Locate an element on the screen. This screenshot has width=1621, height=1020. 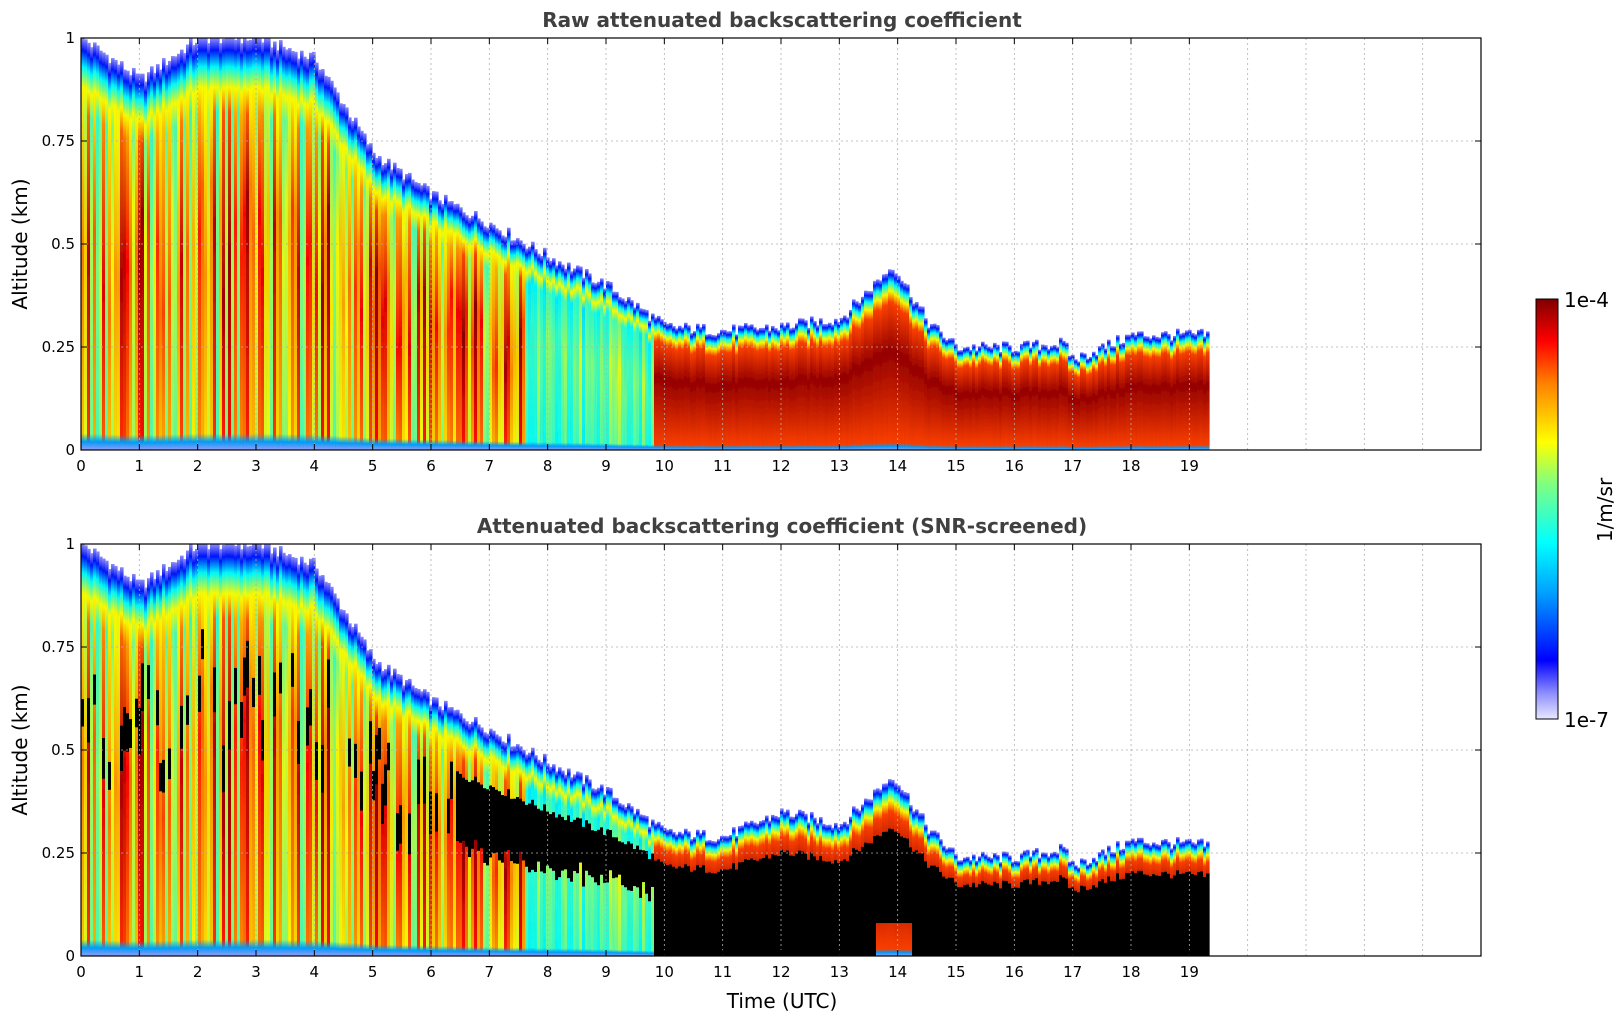
colorbar-unit-label: 1/m/sr is located at coordinates (1605, 509).